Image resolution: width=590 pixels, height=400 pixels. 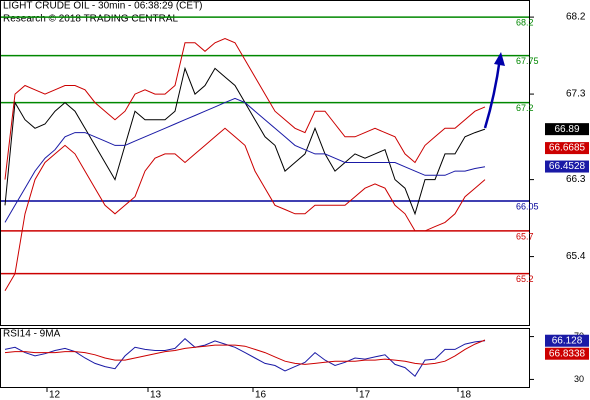 I want to click on x-tick-label: 17, so click(x=365, y=395).